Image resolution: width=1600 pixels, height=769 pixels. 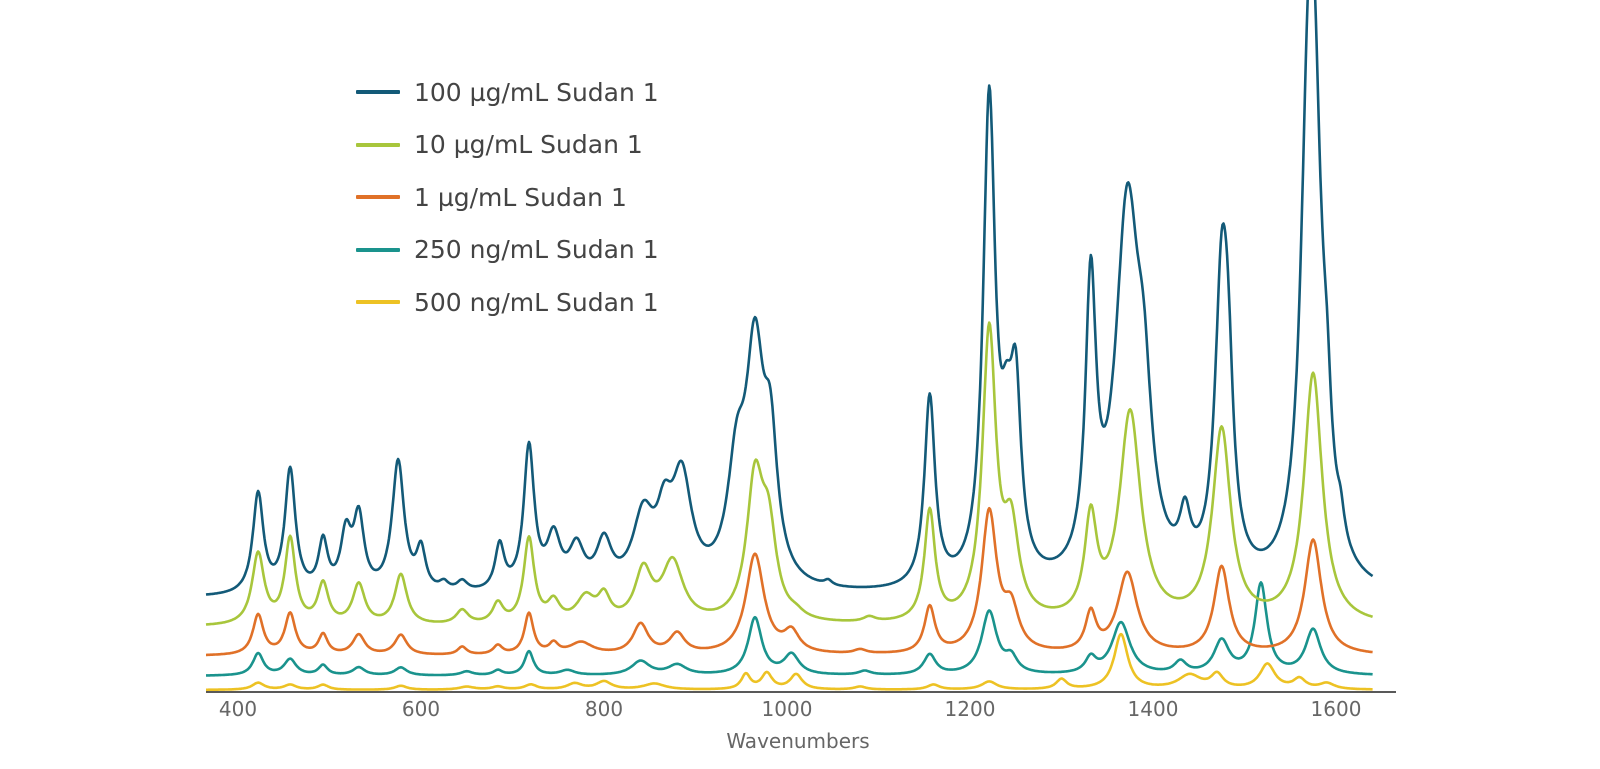 I want to click on x-tick-label: 1600, so click(x=1336, y=709).